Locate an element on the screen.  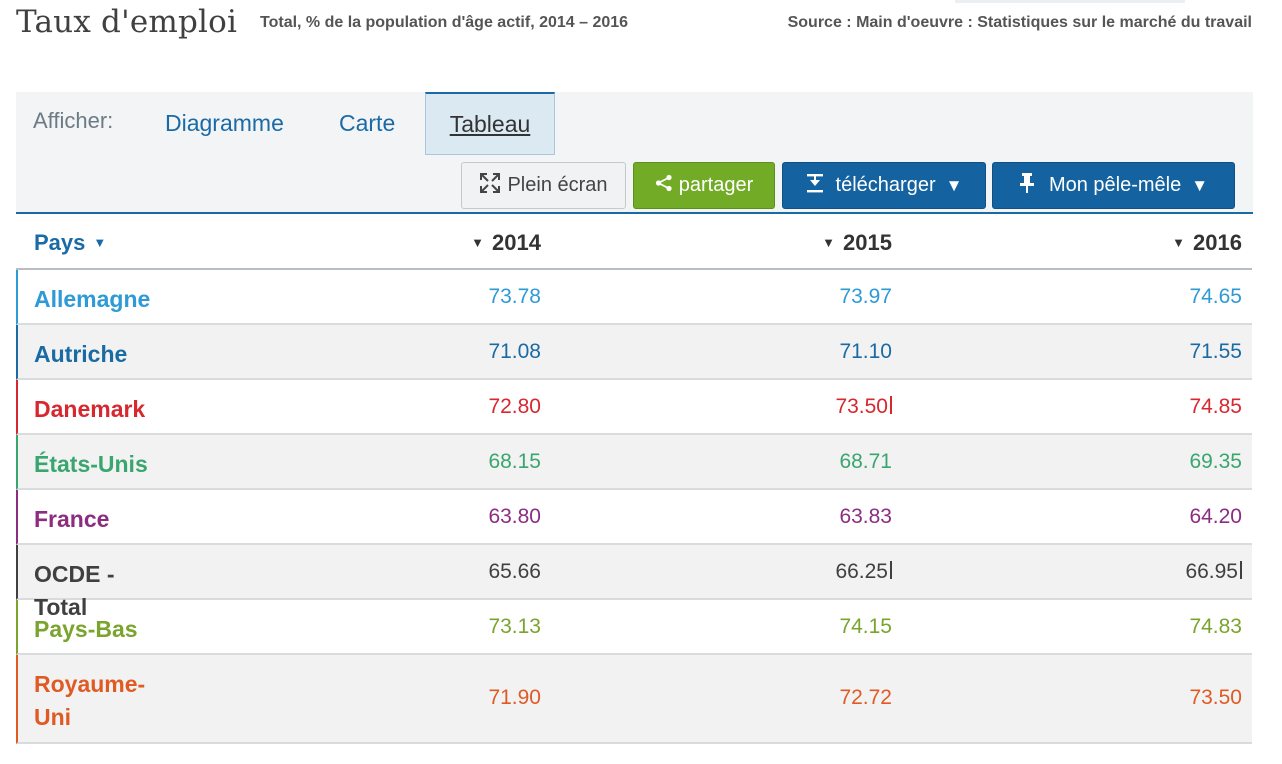
table-row: Pays-Bas 73.13 74.15 74.83 is located at coordinates (634, 627).